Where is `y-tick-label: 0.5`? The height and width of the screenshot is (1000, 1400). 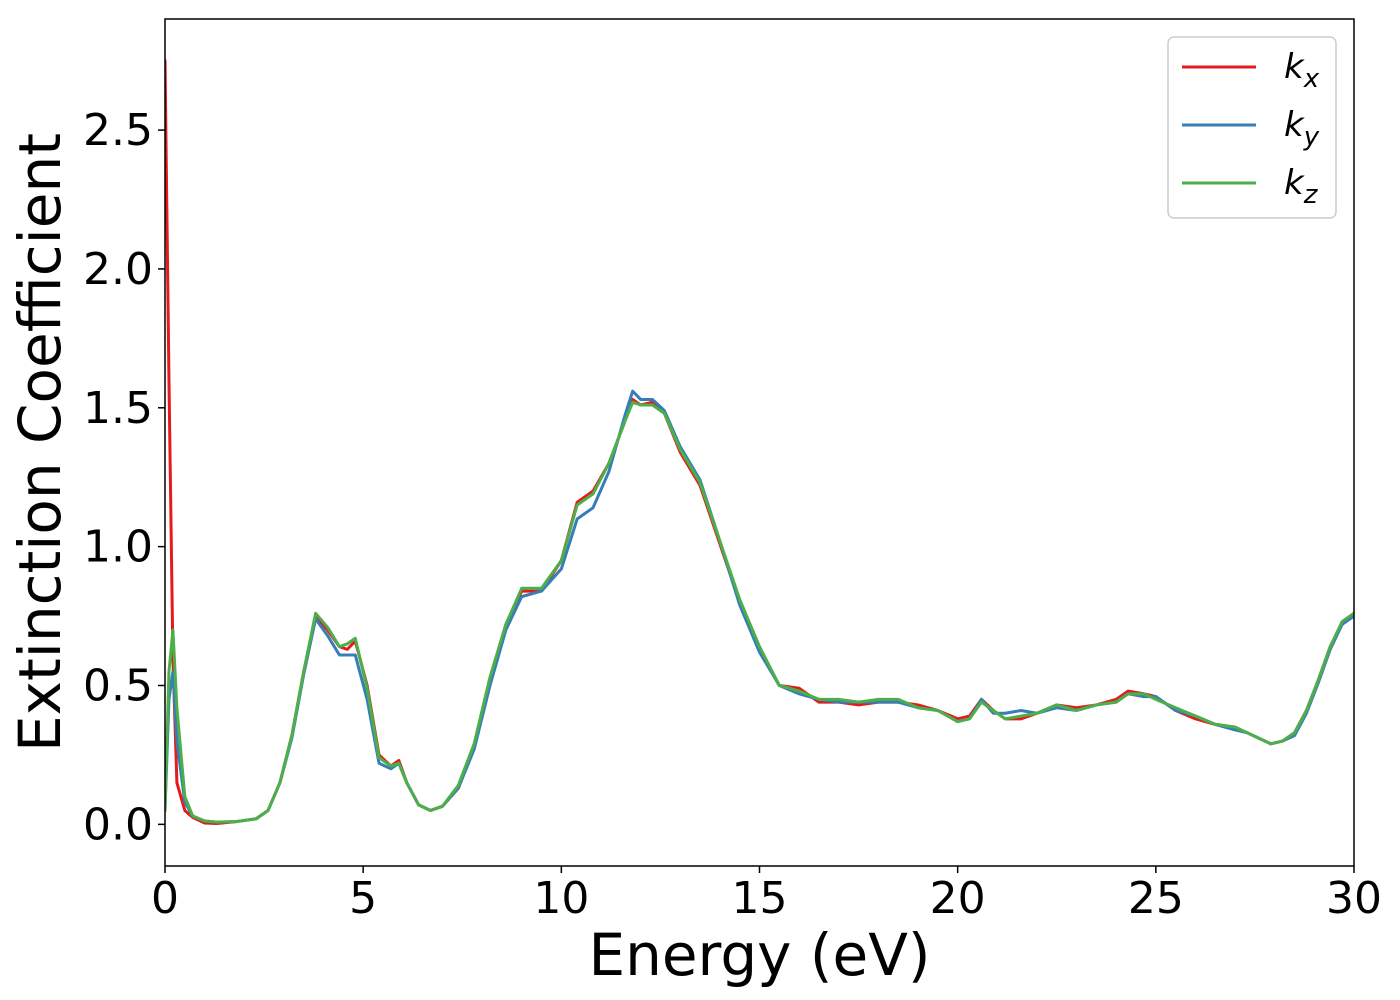
y-tick-label: 0.5 is located at coordinates (118, 685).